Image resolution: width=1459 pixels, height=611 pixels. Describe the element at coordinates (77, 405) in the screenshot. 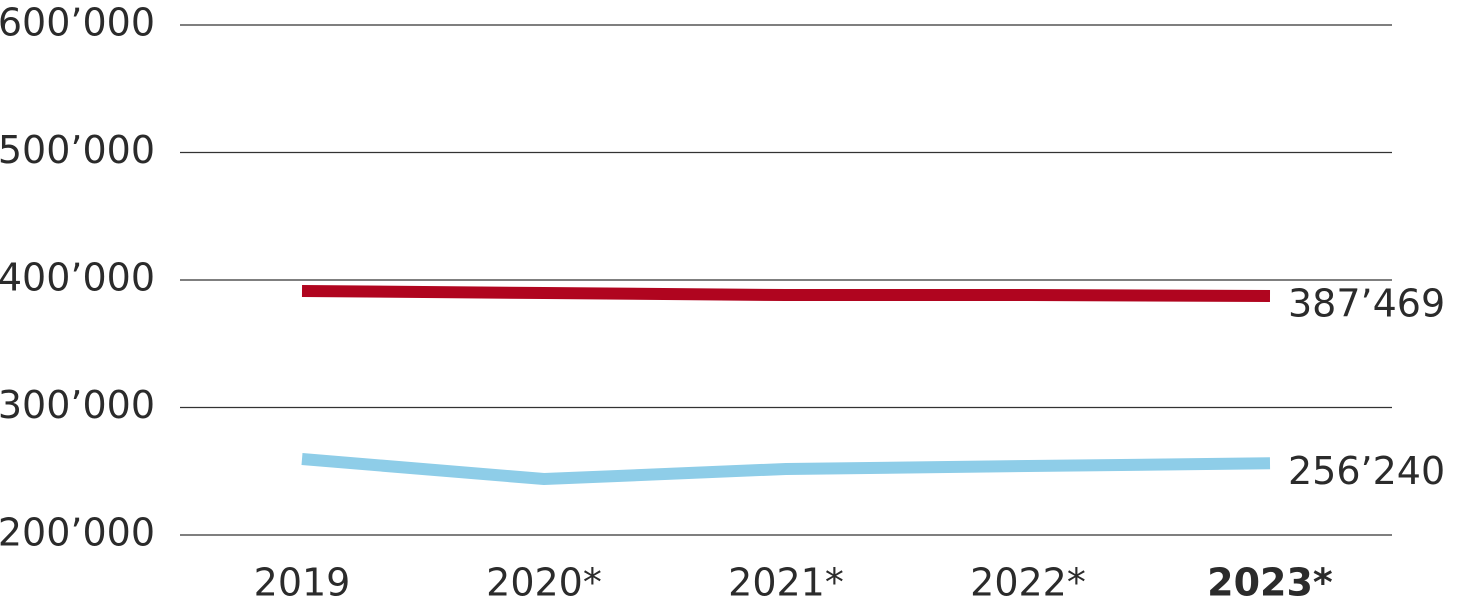

I see `y-tick-label: 300’000` at that location.